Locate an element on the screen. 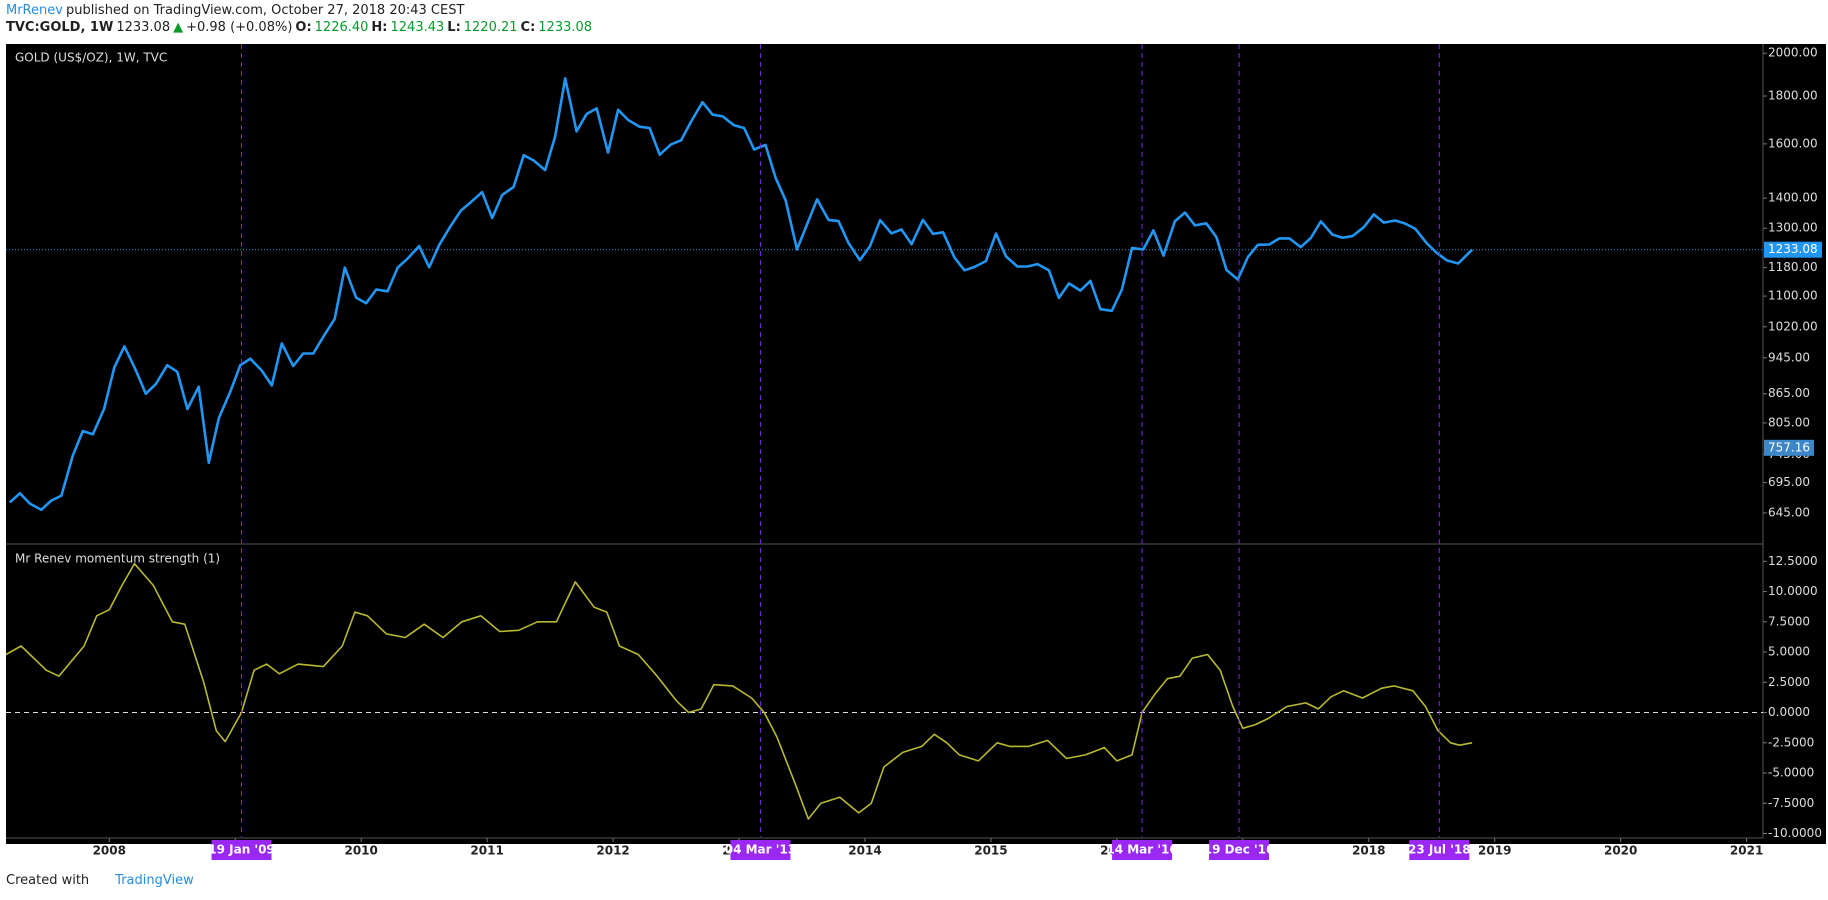  y-tick-label: -2.5000 is located at coordinates (1791, 742).